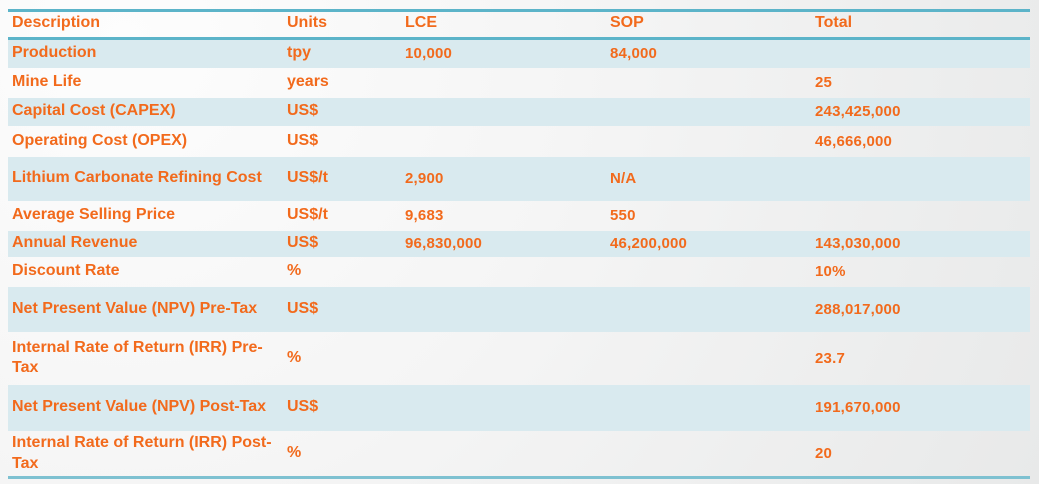 The width and height of the screenshot is (1039, 484). I want to click on cell-units: tpy, so click(299, 53).